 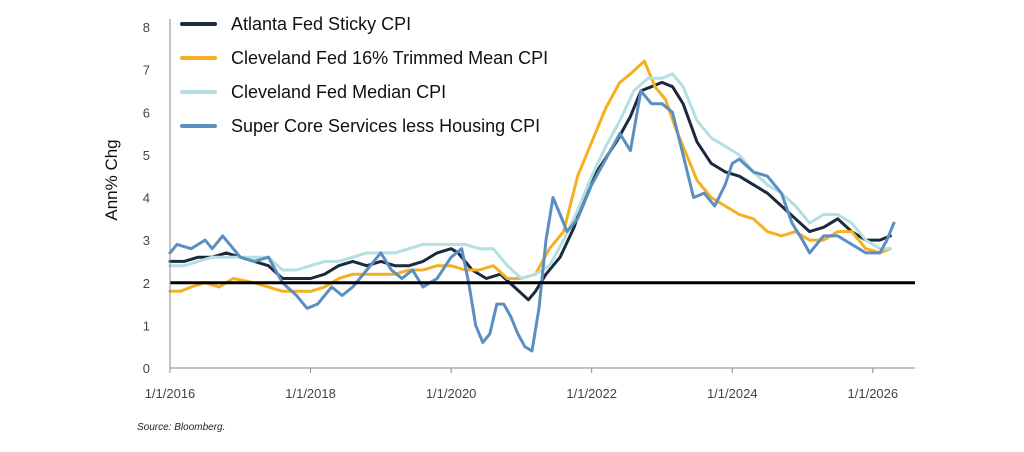 What do you see at coordinates (591, 393) in the screenshot?
I see `x-tick-label: 1/1/2022` at bounding box center [591, 393].